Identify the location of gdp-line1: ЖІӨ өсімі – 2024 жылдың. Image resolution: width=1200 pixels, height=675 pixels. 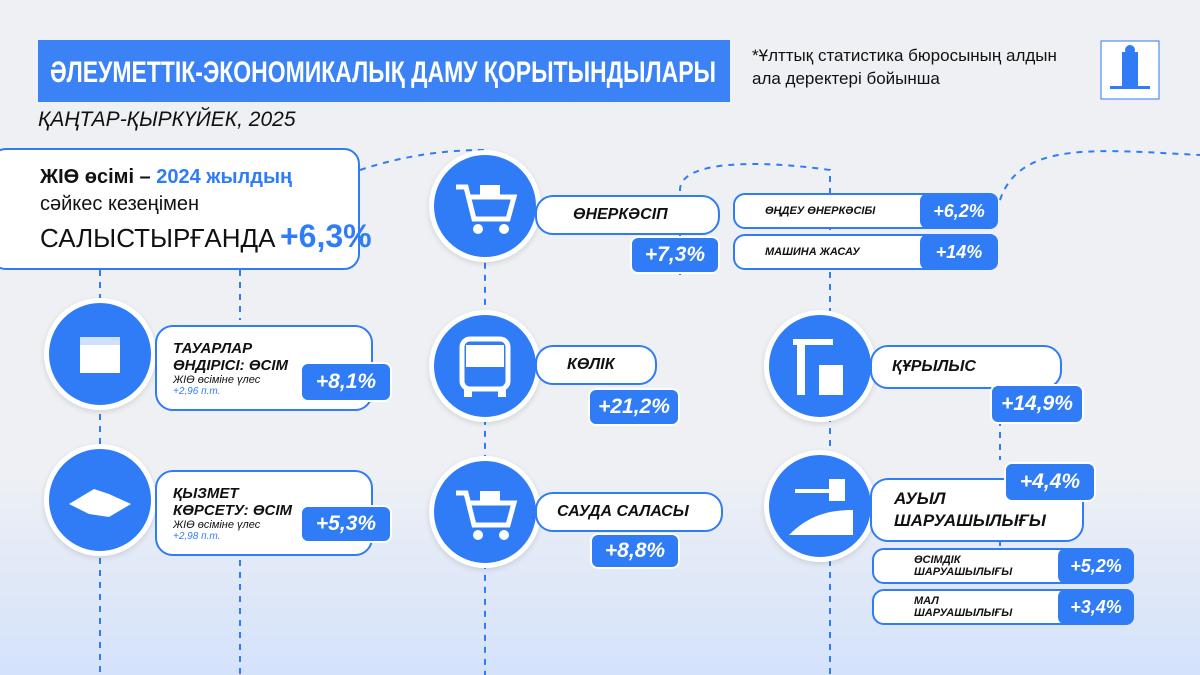
(199, 177).